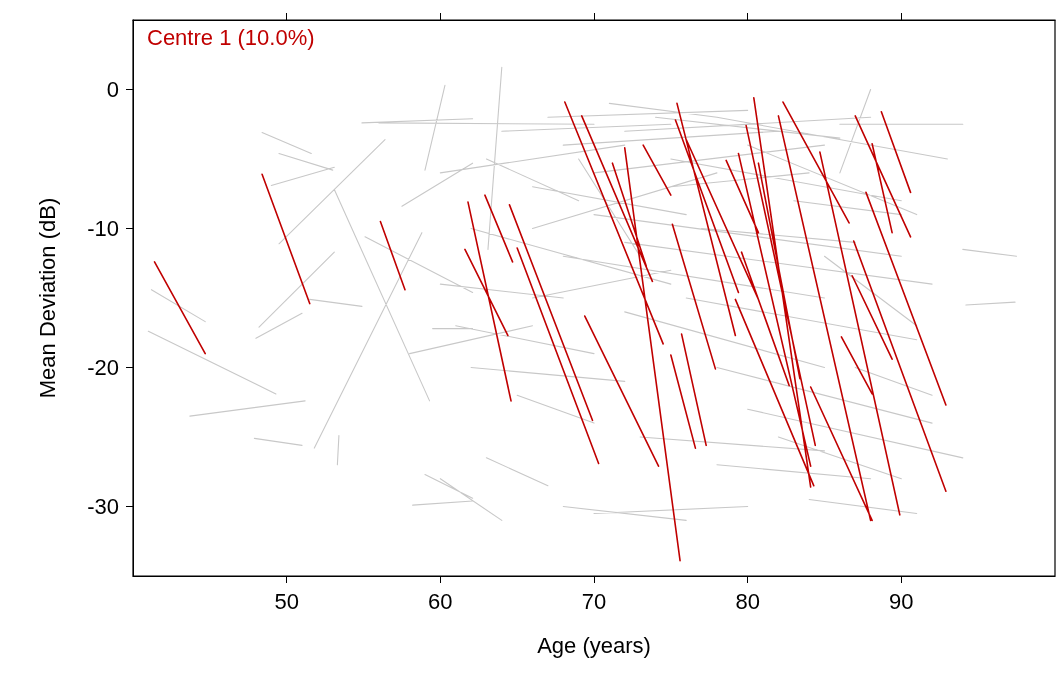  What do you see at coordinates (103, 506) in the screenshot?
I see `y-tick-label: -30` at bounding box center [103, 506].